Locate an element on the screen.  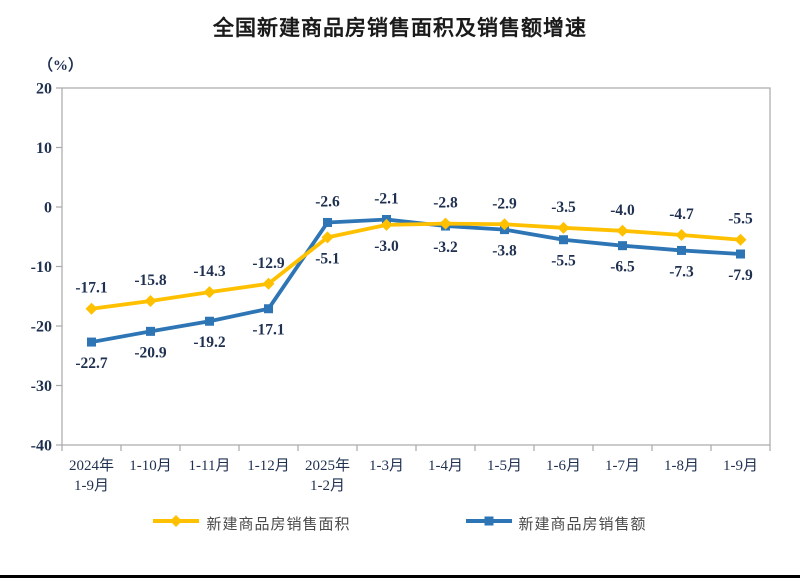
svg-text: 1-12月 is located at coordinates (268, 466).